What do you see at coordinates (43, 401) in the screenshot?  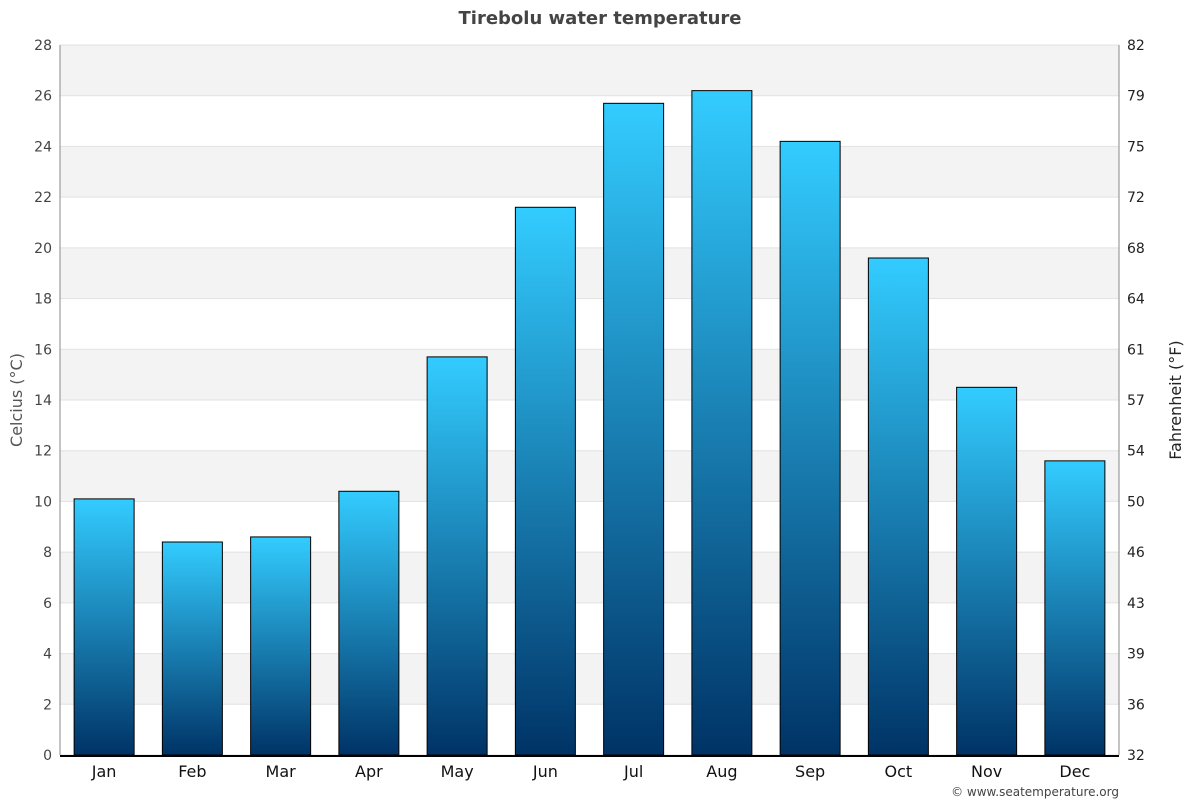 I see `y-tick-label: 14` at bounding box center [43, 401].